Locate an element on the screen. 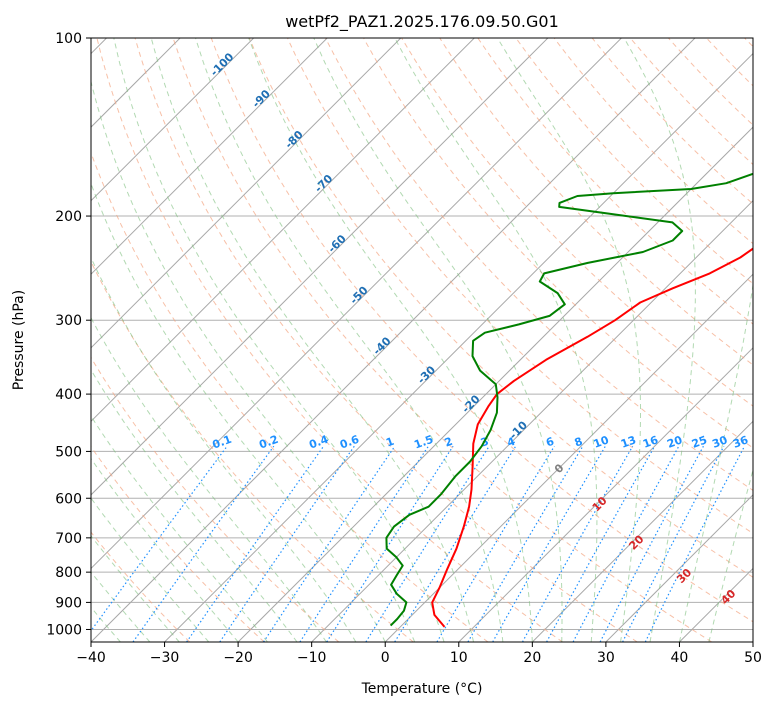  y-axis-title: Pressure (hPa) is located at coordinates (19, 340).